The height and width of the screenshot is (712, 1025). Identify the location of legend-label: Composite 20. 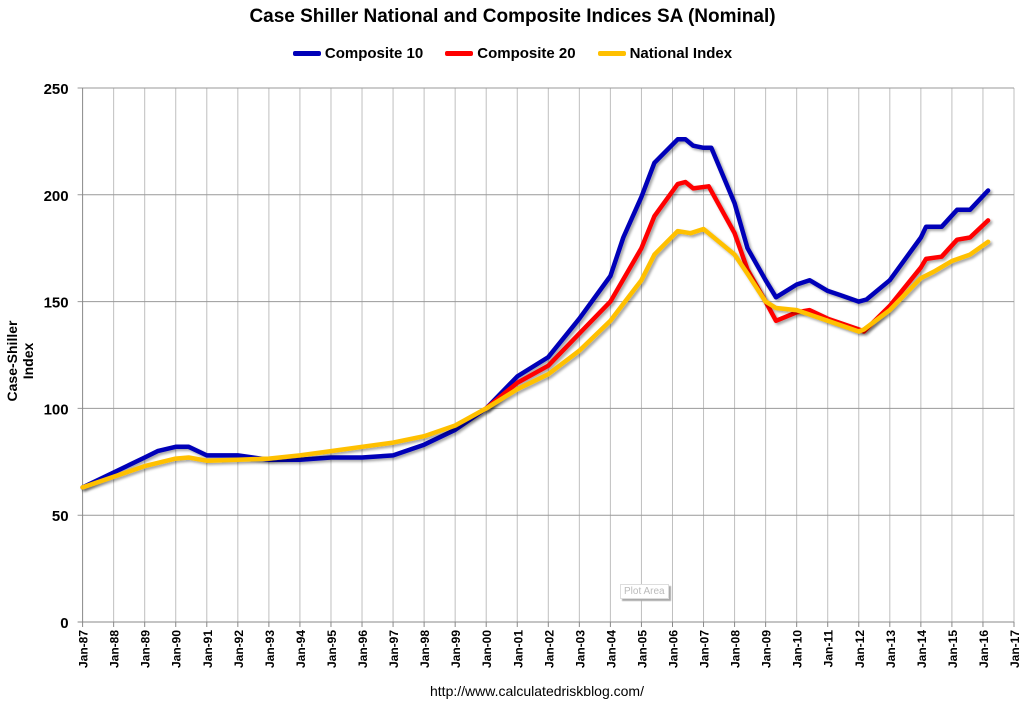
(526, 53).